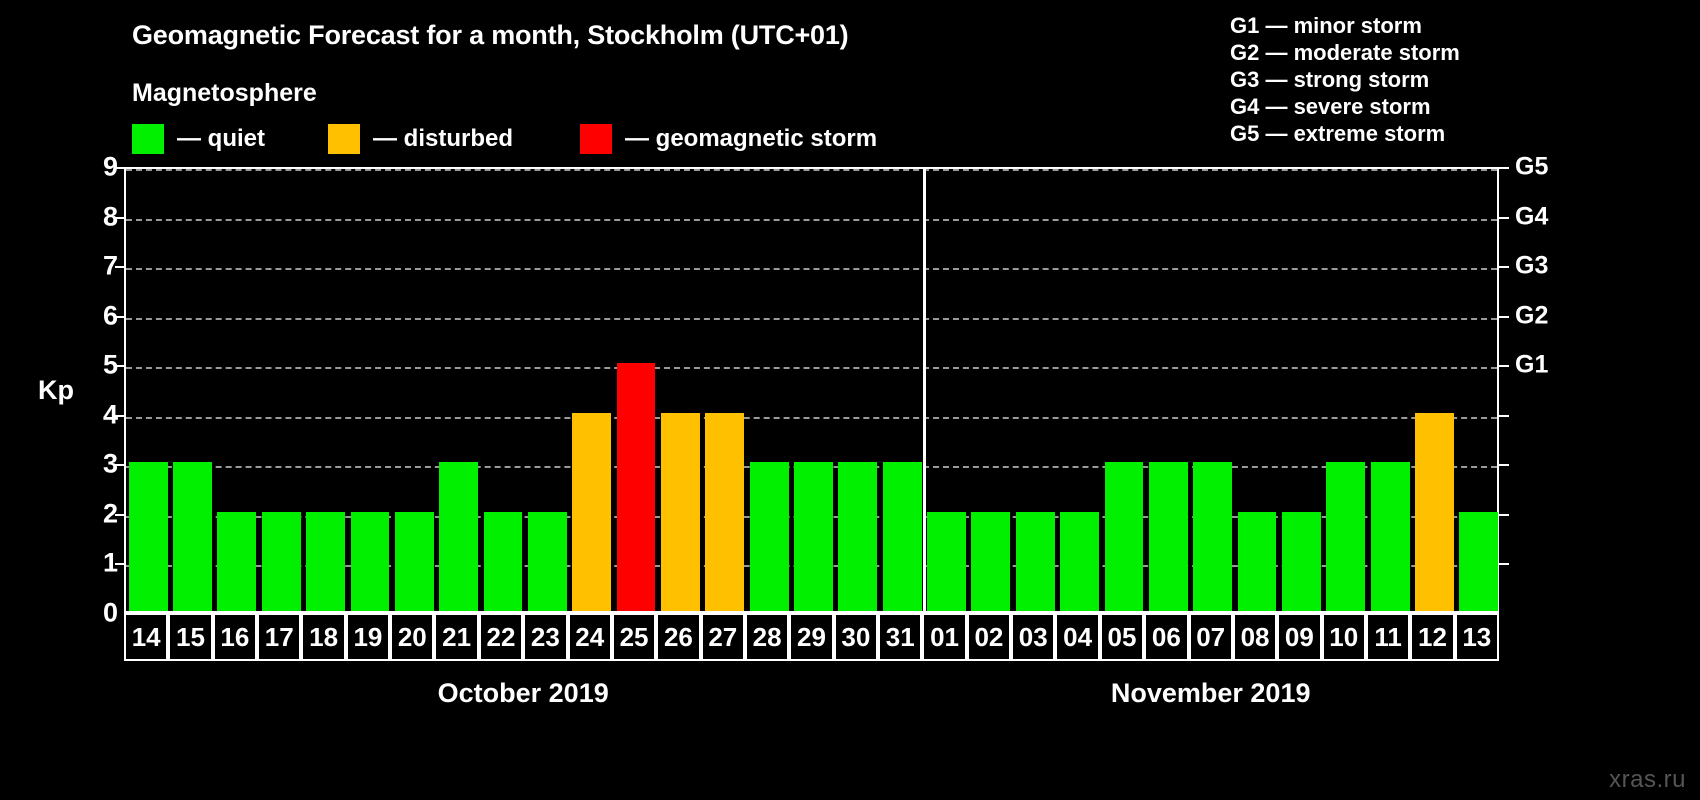 The width and height of the screenshot is (1700, 800). What do you see at coordinates (456, 637) in the screenshot?
I see `day-label-21: 21` at bounding box center [456, 637].